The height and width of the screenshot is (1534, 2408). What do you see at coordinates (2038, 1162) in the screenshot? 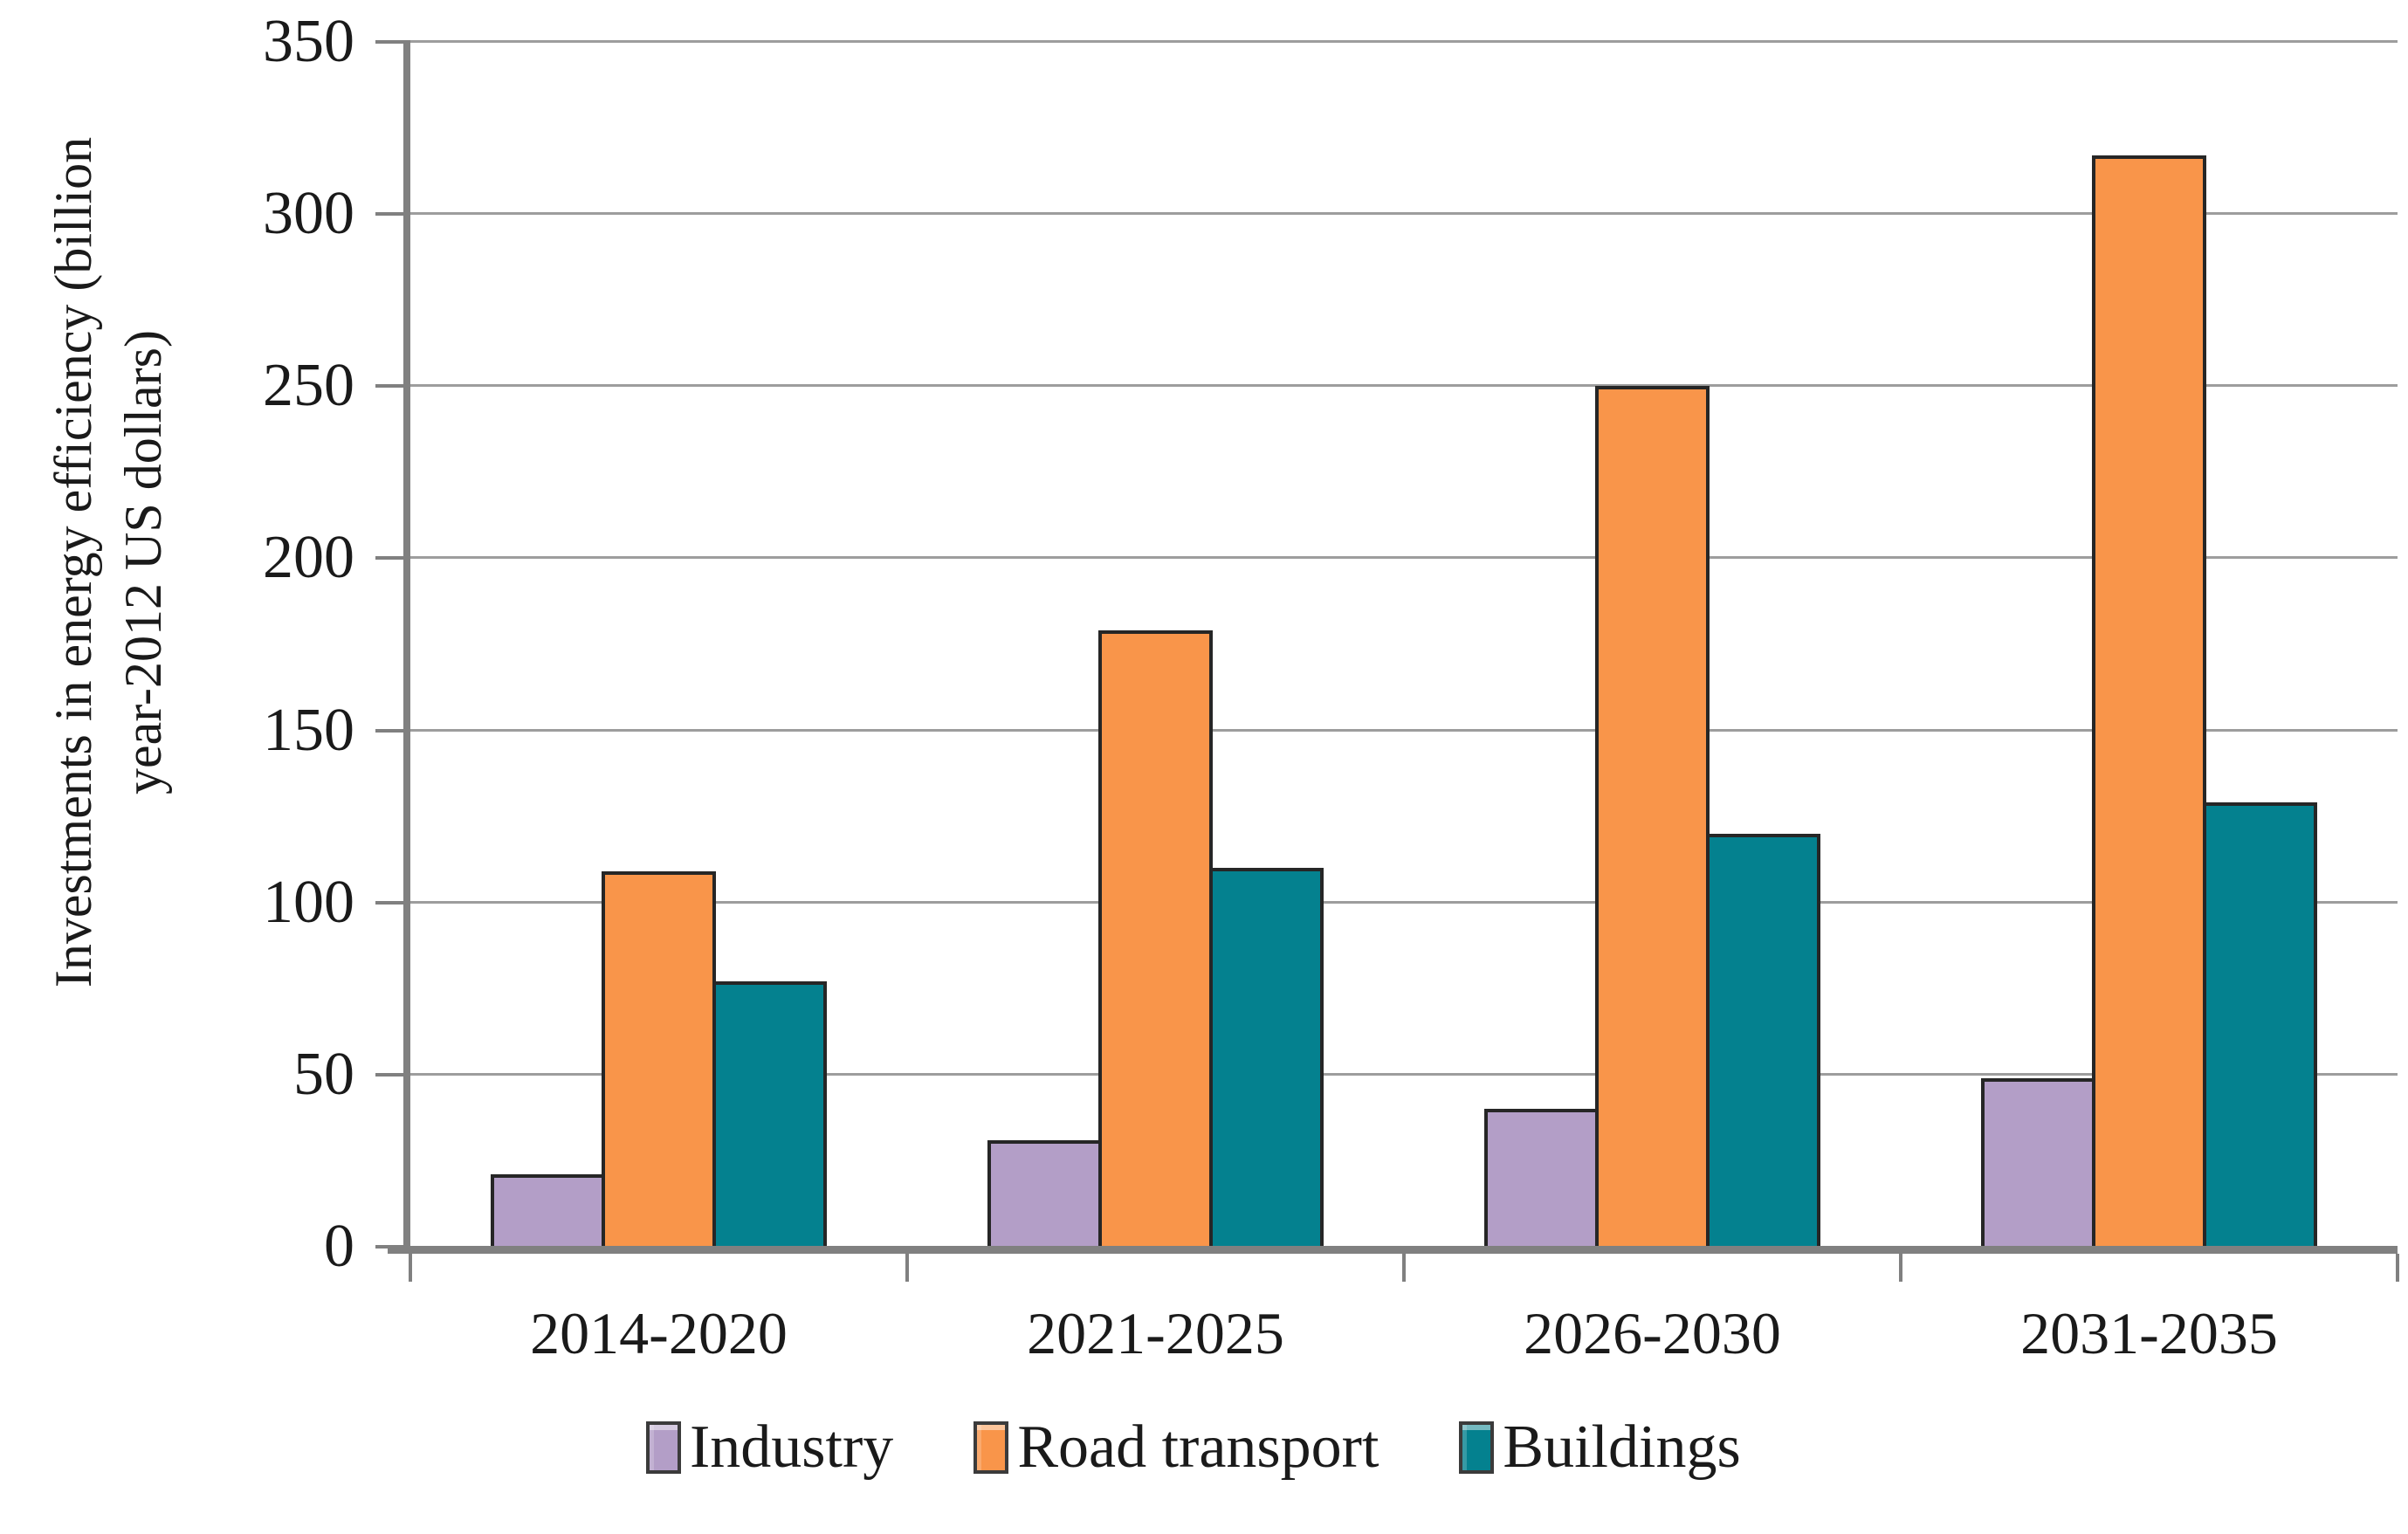
I see `bar-industry-2031-2035` at bounding box center [2038, 1162].